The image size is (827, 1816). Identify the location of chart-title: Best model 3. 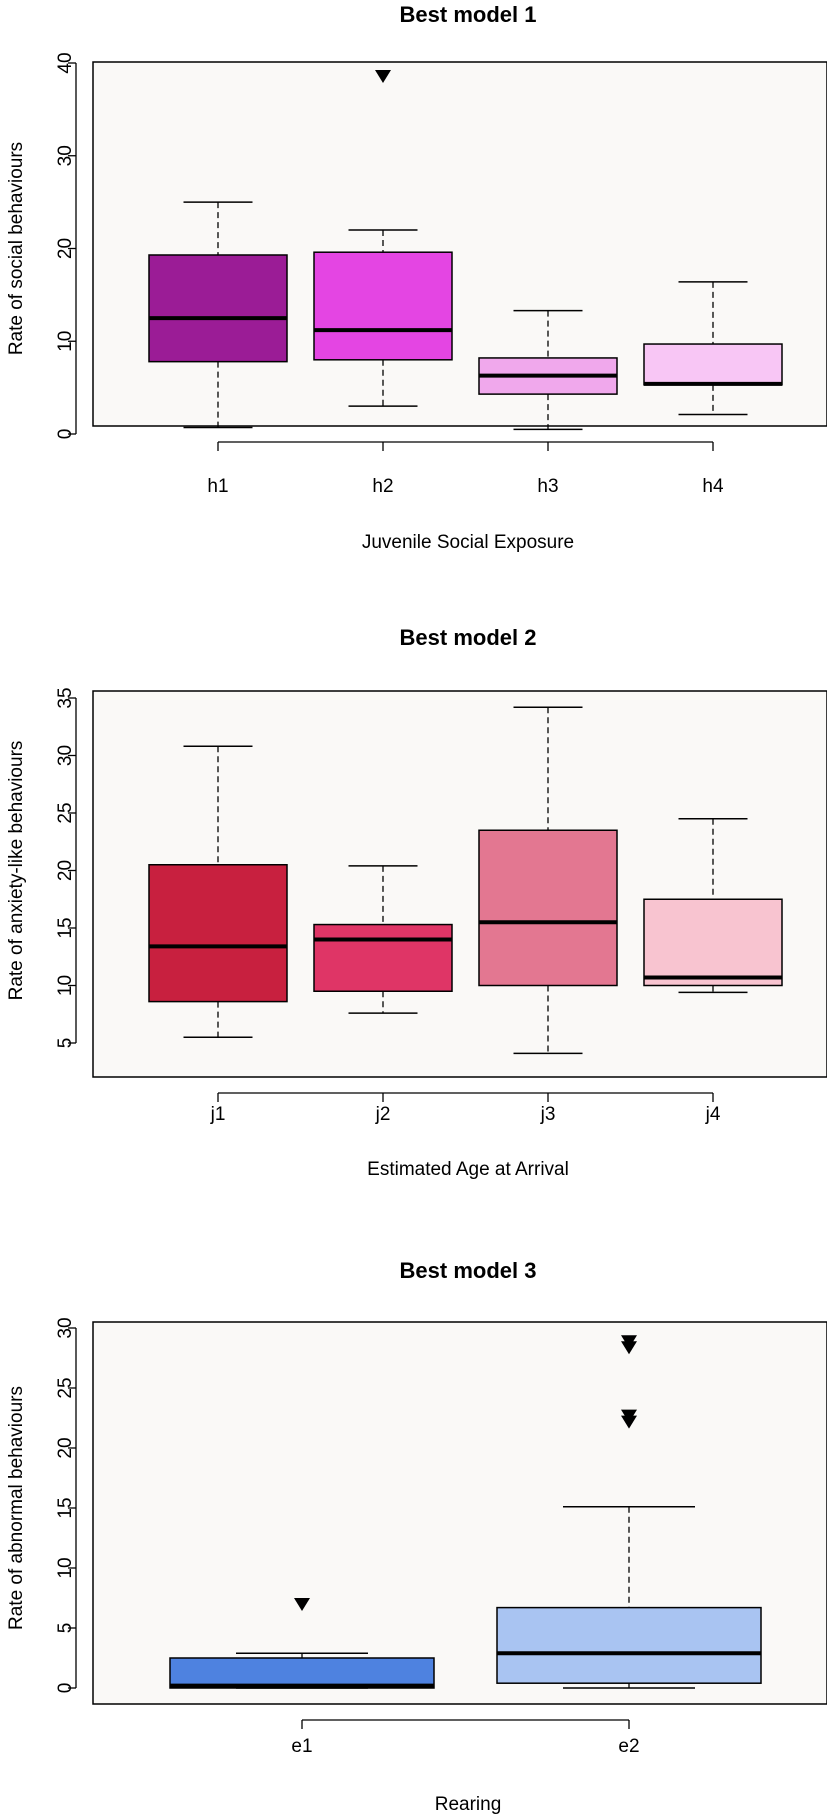
(468, 1270).